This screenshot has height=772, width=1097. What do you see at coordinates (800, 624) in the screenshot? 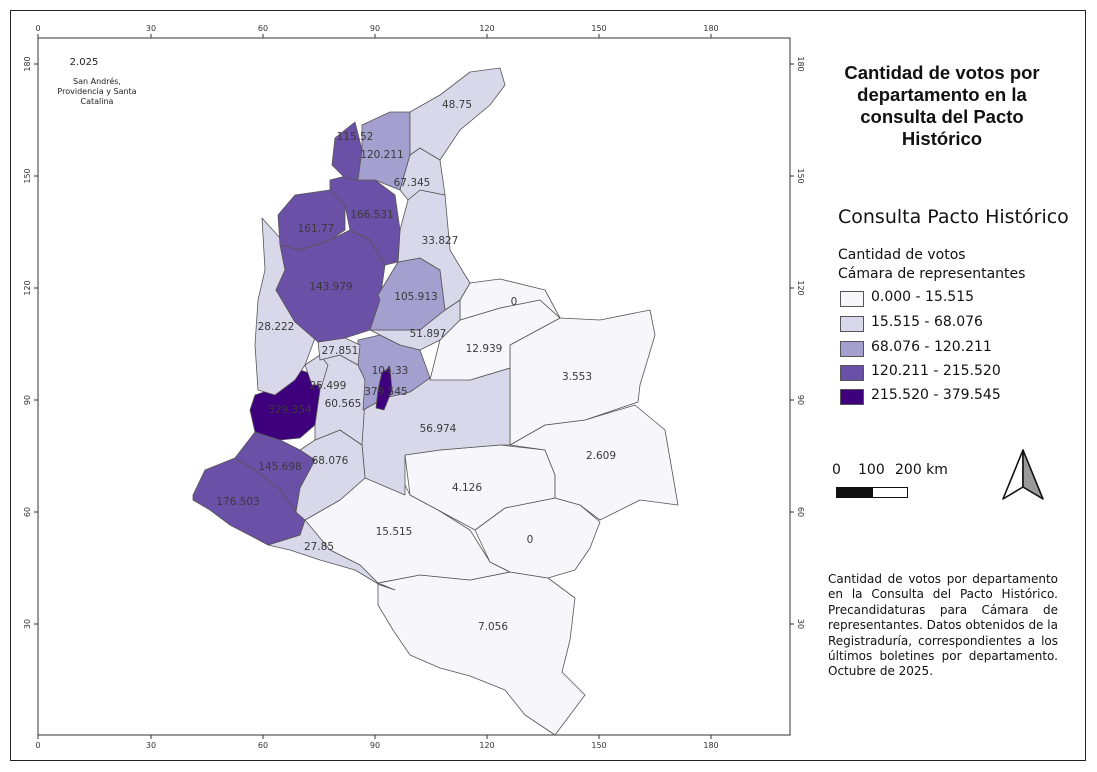
I see `y-tick-right: 30` at bounding box center [800, 624].